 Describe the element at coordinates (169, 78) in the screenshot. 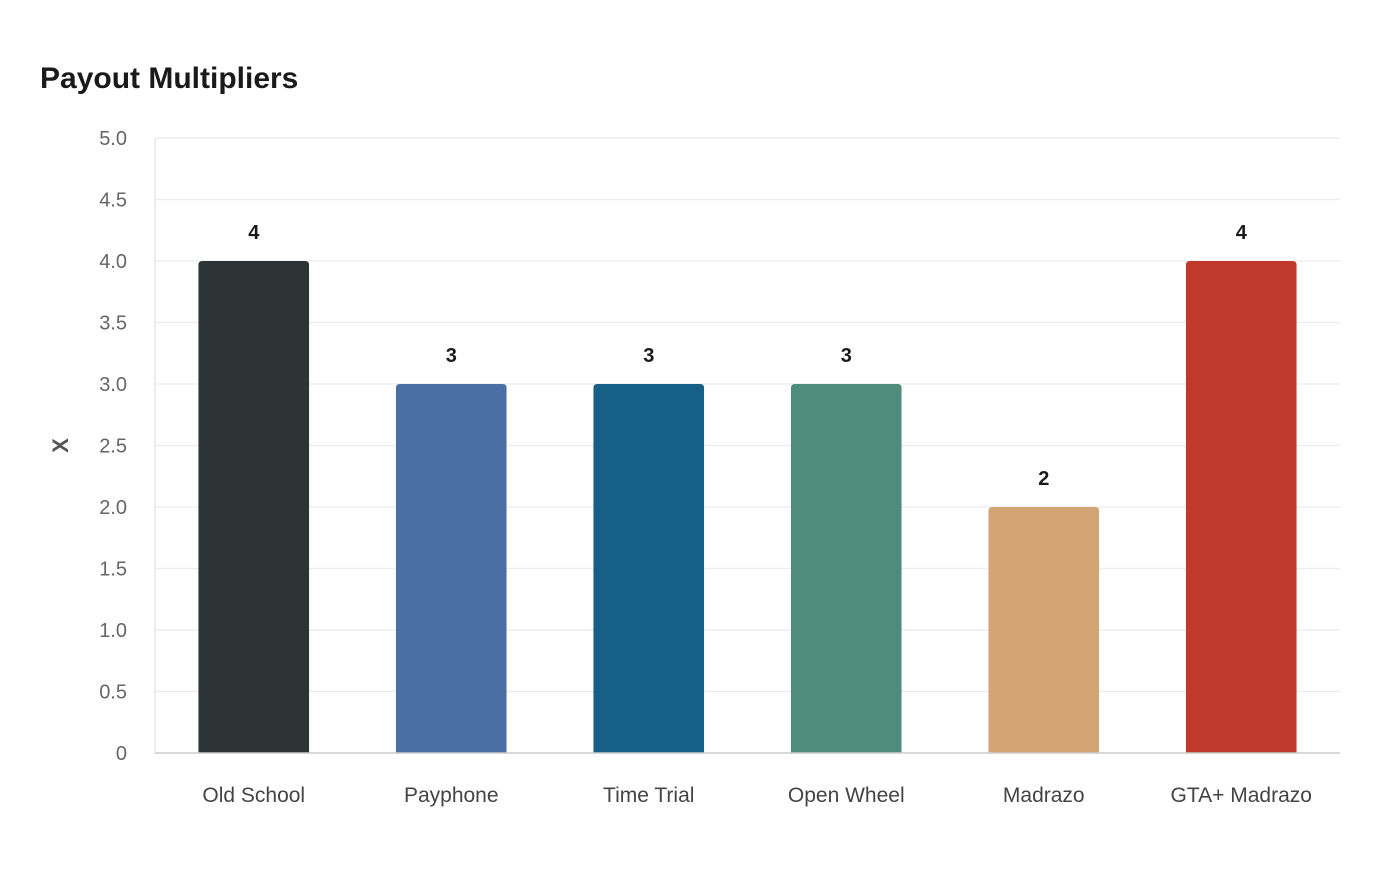

I see `chart-title: Payout Multipliers` at that location.